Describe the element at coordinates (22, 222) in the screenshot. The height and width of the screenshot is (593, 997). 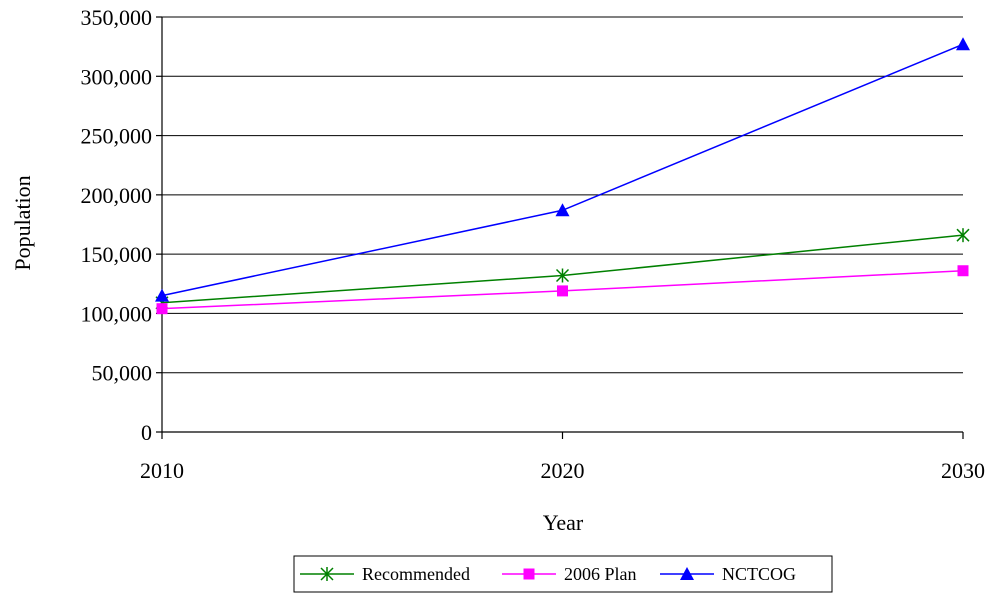
I see `y-axis-title: Population` at that location.